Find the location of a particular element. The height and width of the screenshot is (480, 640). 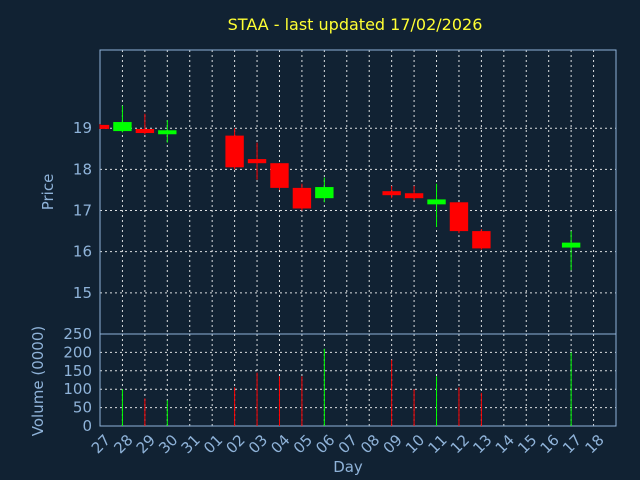

volume-axis-label: Volume (0000) is located at coordinates (38, 381).